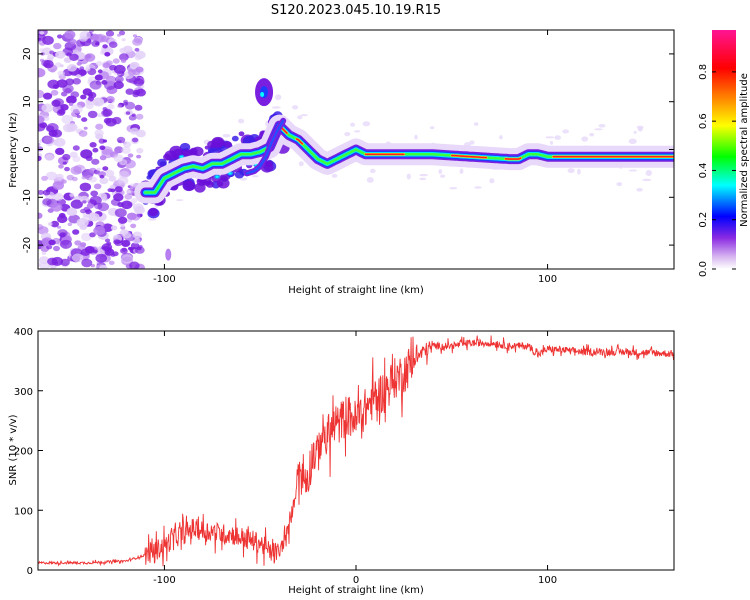 Image resolution: width=750 pixels, height=600 pixels. What do you see at coordinates (744, 150) in the screenshot?
I see `colorbar-label: Normalized spectral amplitude` at bounding box center [744, 150].